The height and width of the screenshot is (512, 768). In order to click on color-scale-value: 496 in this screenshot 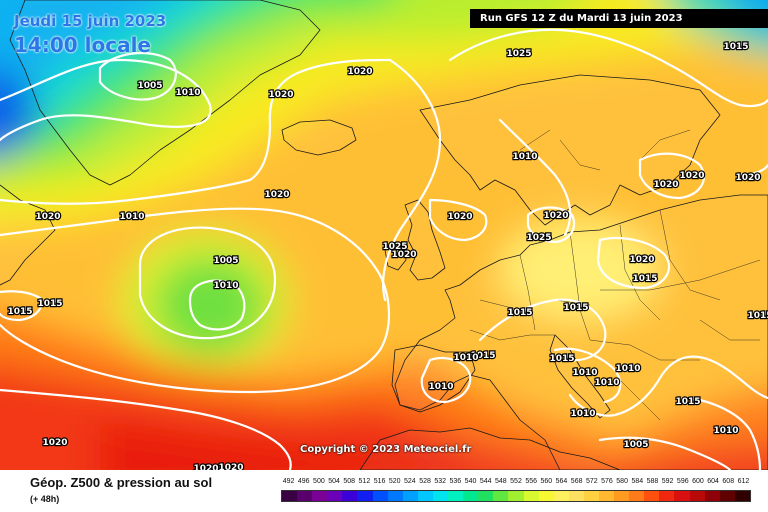, I will do `click(303, 481)`.